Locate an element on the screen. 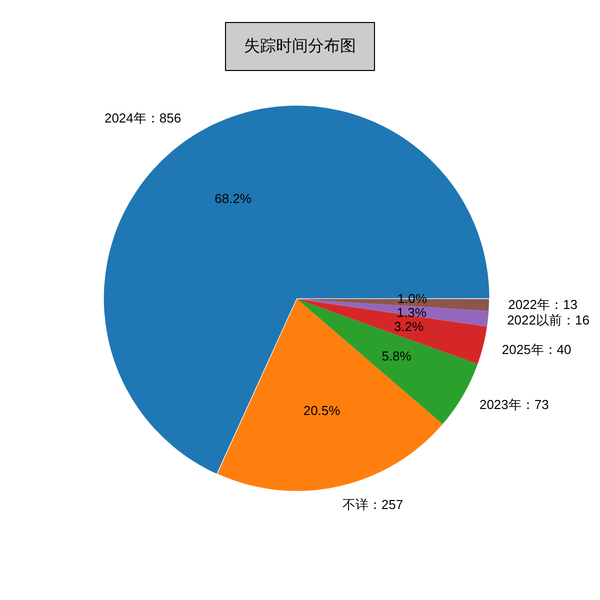  data-label: 20.5% is located at coordinates (322, 410).